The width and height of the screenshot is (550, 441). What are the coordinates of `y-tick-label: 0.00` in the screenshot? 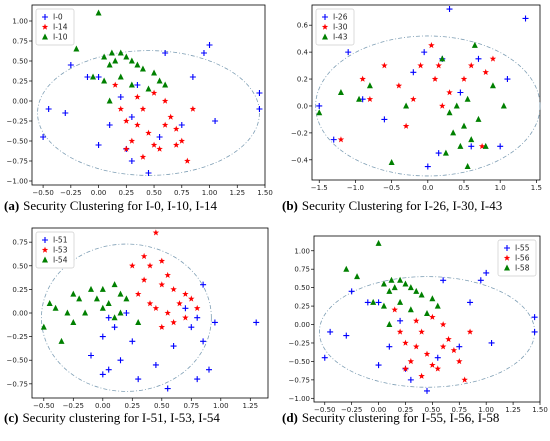 It's located at (20, 102).